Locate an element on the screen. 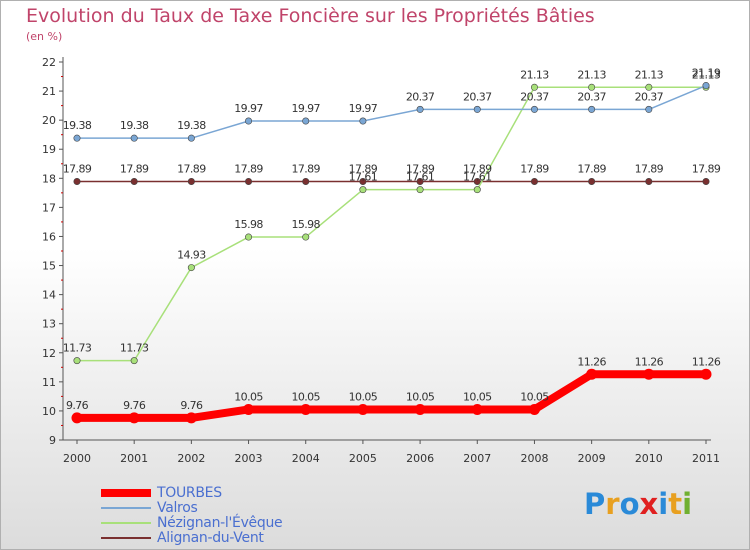  y-tick-label: 22 is located at coordinates (49, 62).